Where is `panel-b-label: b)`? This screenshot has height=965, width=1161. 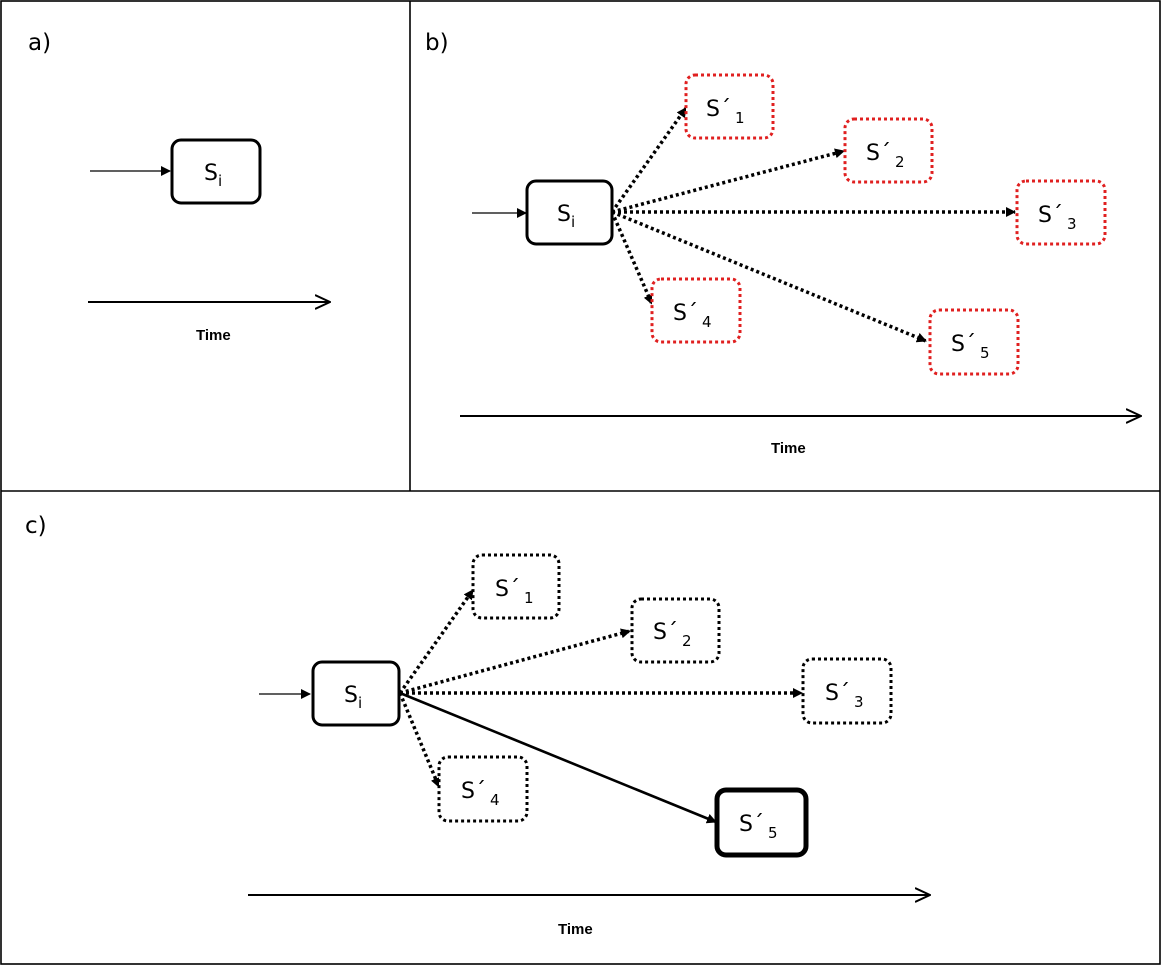
panel-b-label: b) is located at coordinates (437, 43).